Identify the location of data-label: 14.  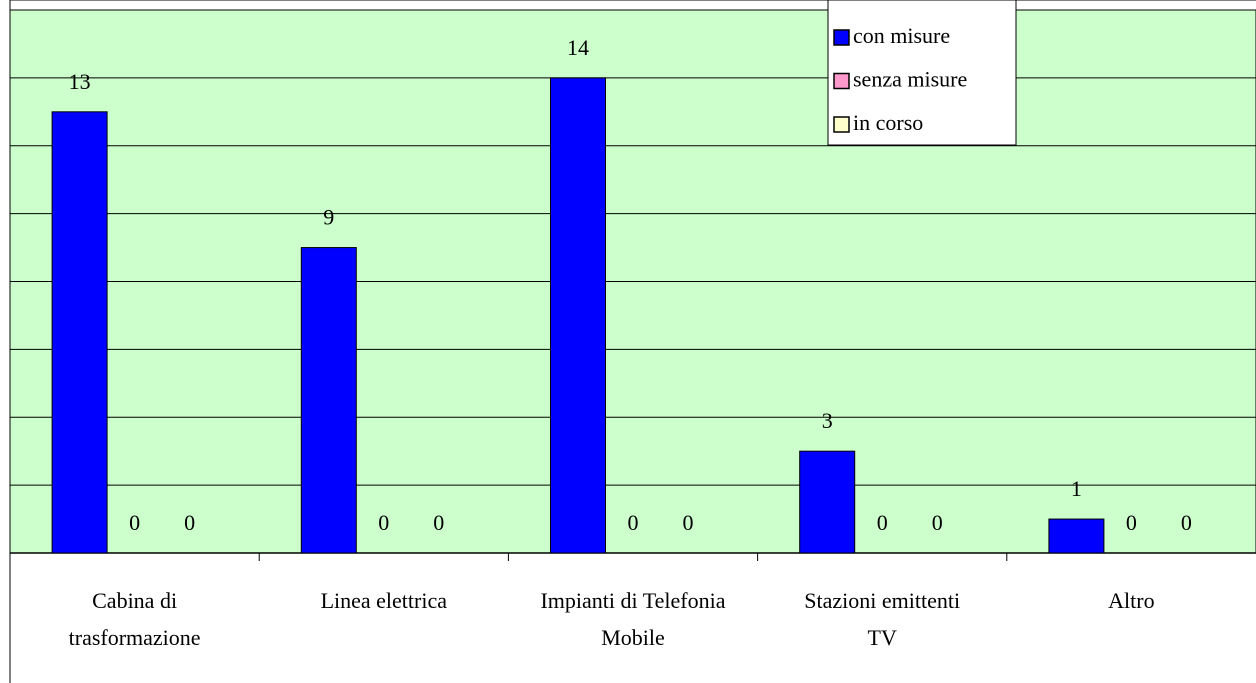
(578, 47).